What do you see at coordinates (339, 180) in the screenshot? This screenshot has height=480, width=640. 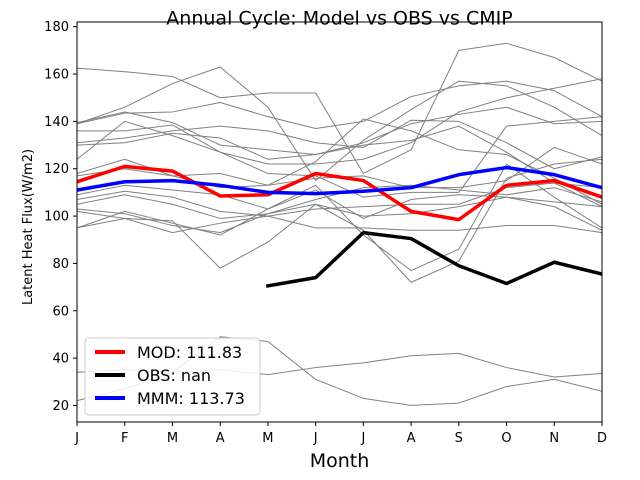 I see `mmm-line` at bounding box center [339, 180].